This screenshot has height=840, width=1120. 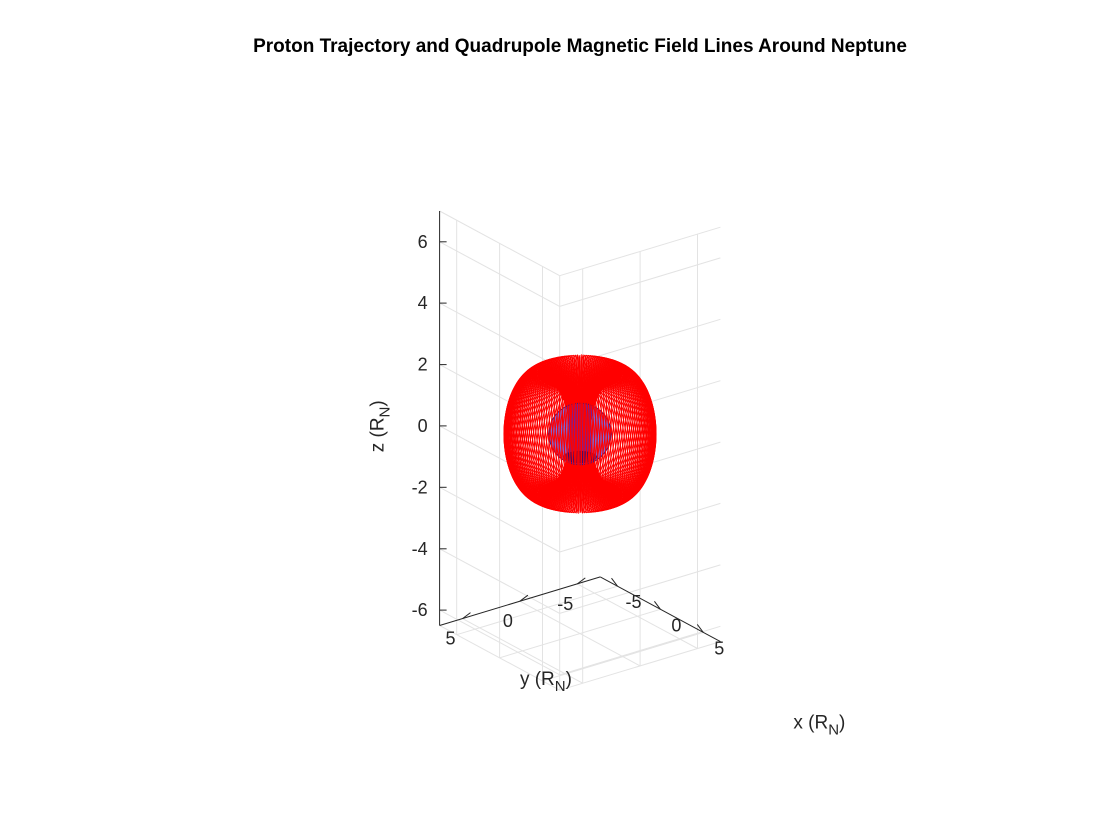 I want to click on box-edge, so click(x=499, y=243).